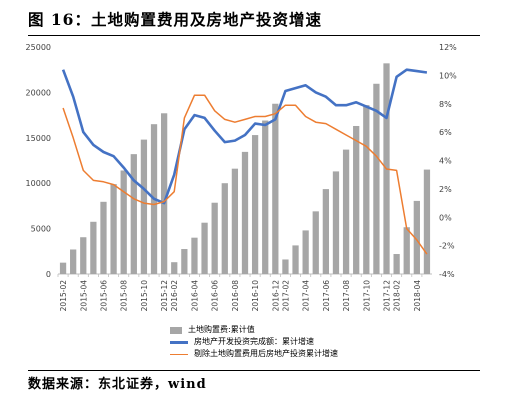 The height and width of the screenshot is (401, 509). Describe the element at coordinates (387, 296) in the screenshot. I see `x-tick-label: 2017-12` at that location.